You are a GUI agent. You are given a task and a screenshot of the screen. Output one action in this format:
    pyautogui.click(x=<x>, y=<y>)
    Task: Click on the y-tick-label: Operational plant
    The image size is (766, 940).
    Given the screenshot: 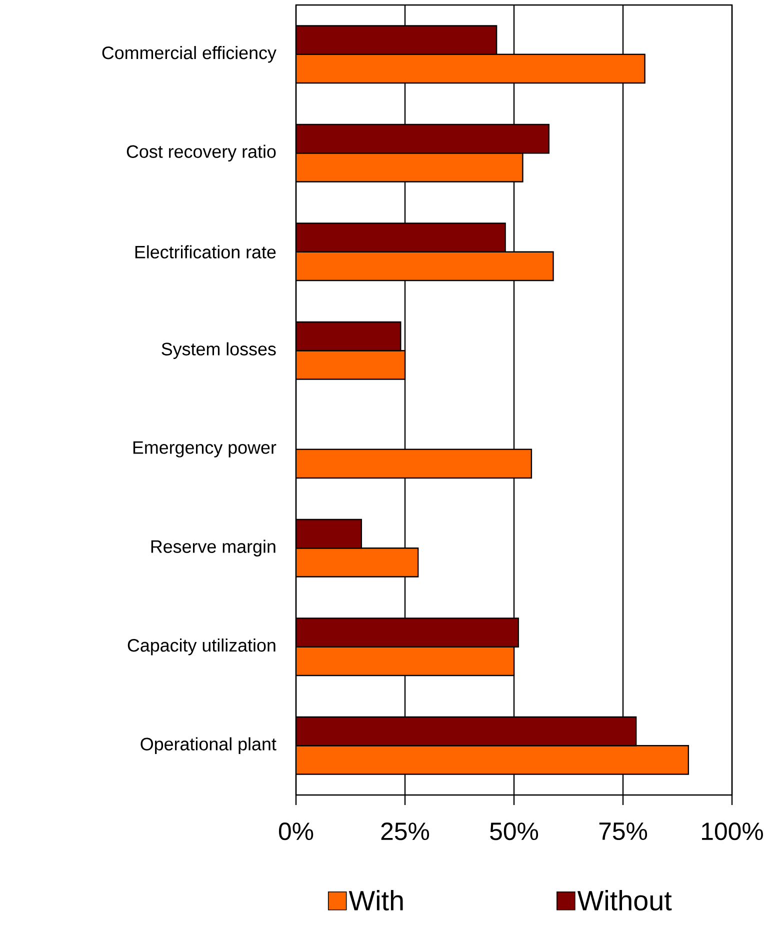 What is the action you would take?
    pyautogui.click(x=208, y=745)
    